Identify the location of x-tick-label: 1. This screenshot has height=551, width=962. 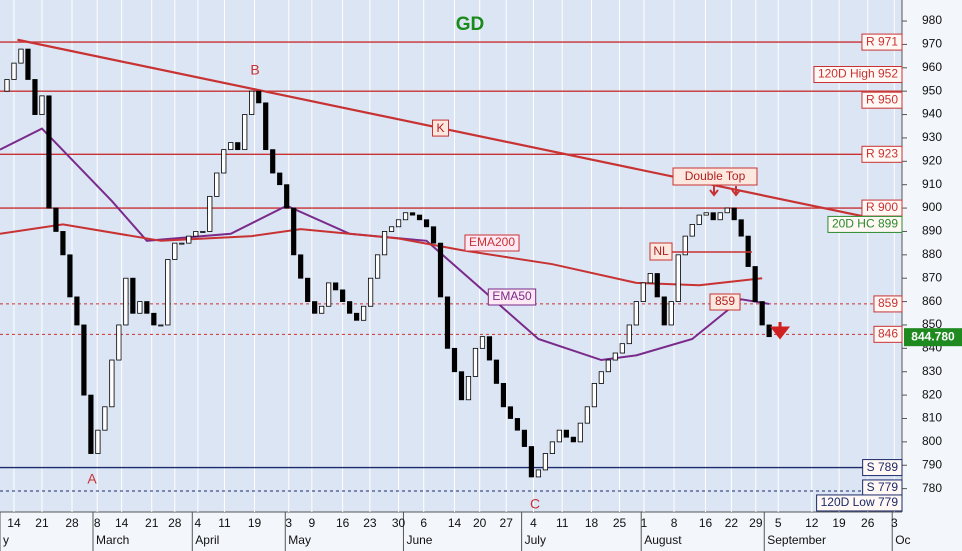
(644, 523).